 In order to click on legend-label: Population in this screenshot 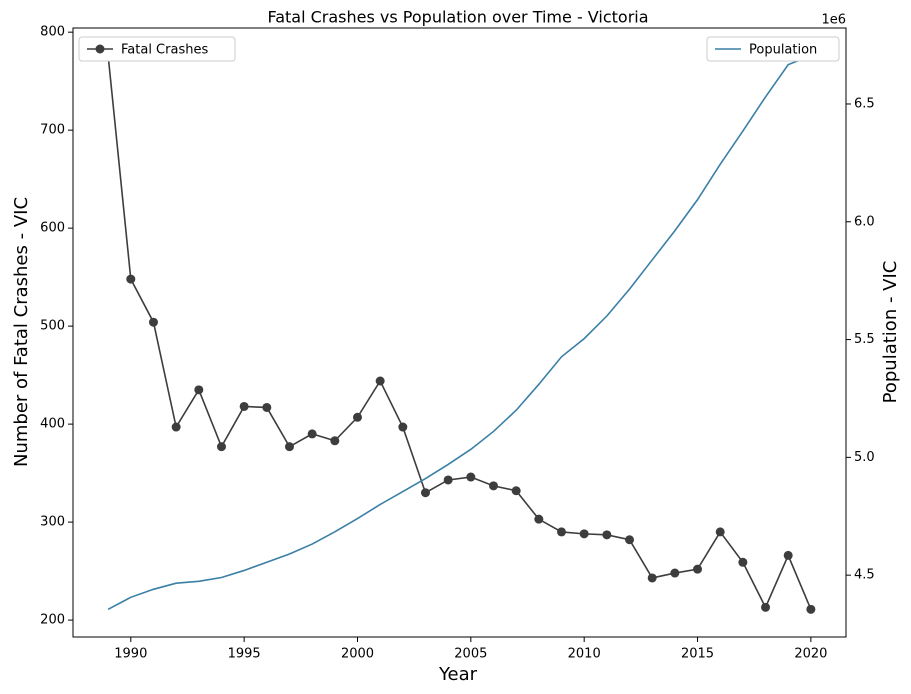, I will do `click(783, 50)`.